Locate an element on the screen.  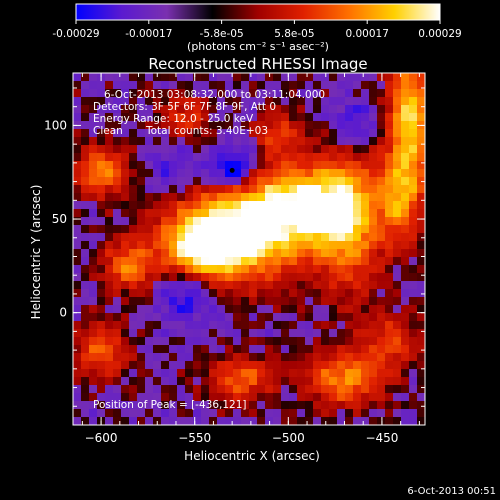
colorbar-units: (photons cm⁻² s⁻¹ asec⁻²) is located at coordinates (258, 46).